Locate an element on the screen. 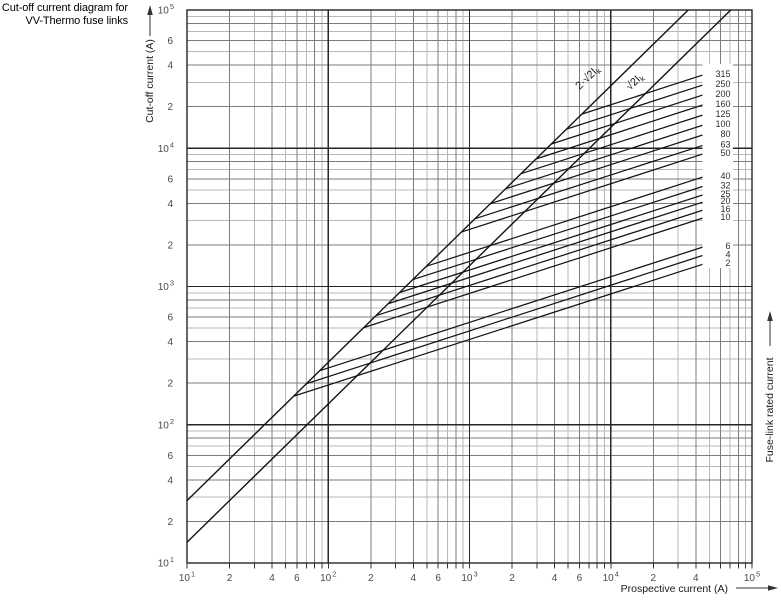 This screenshot has width=781, height=600. rating-labels-panel is located at coordinates (717, 166).